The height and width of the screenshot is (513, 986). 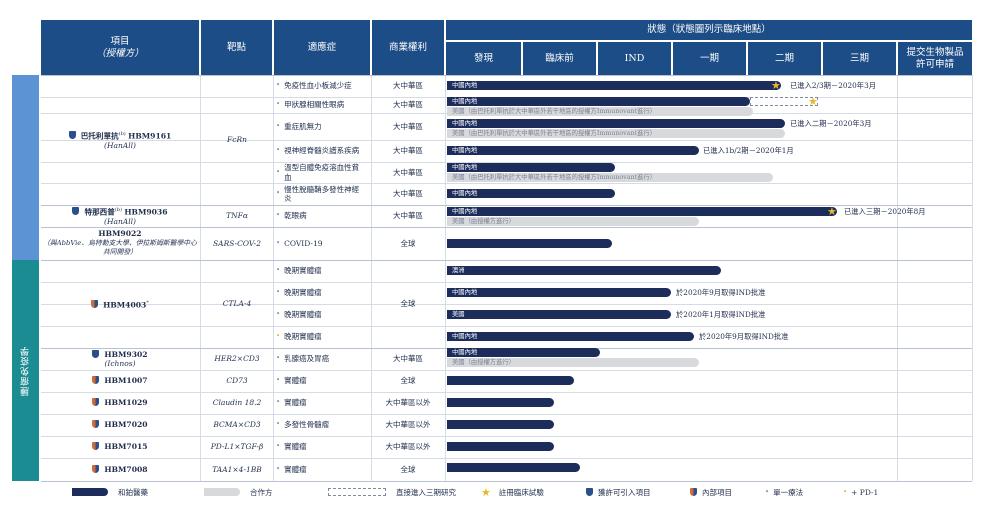 I want to click on legend-dashed-swatch, so click(x=357, y=492).